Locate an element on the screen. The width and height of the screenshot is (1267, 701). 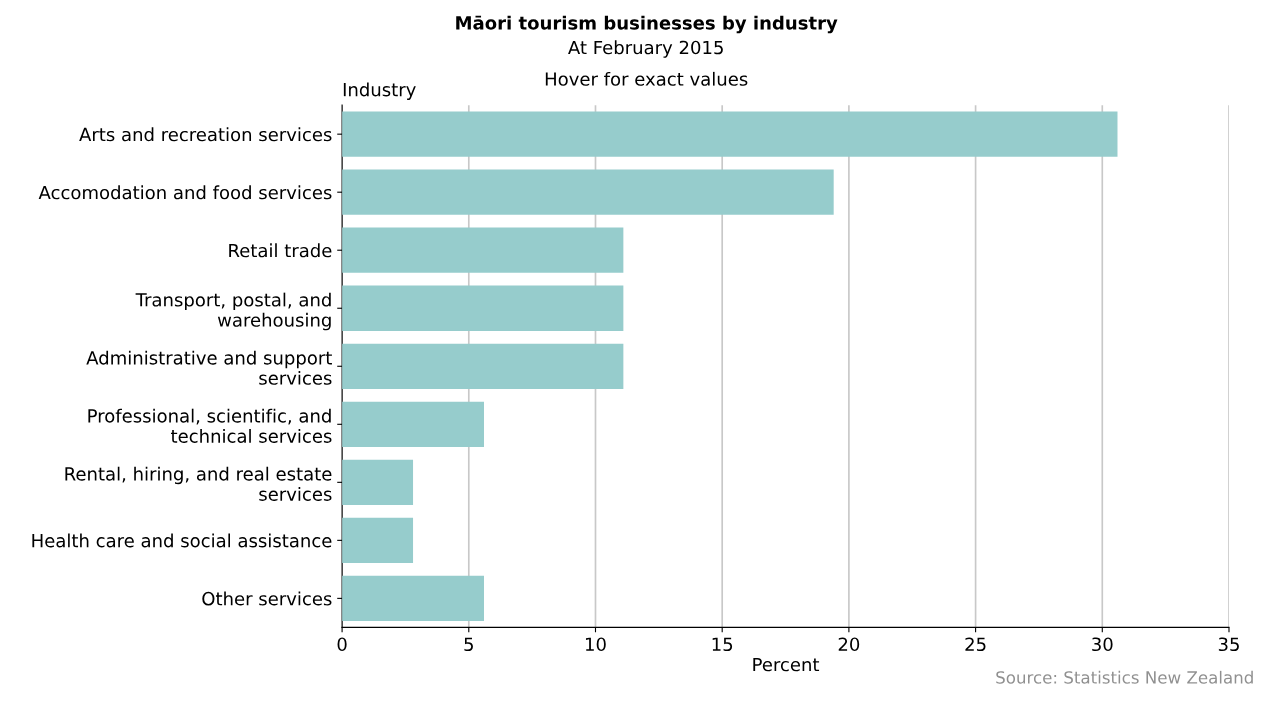
x-axis-title: Percent is located at coordinates (786, 664).